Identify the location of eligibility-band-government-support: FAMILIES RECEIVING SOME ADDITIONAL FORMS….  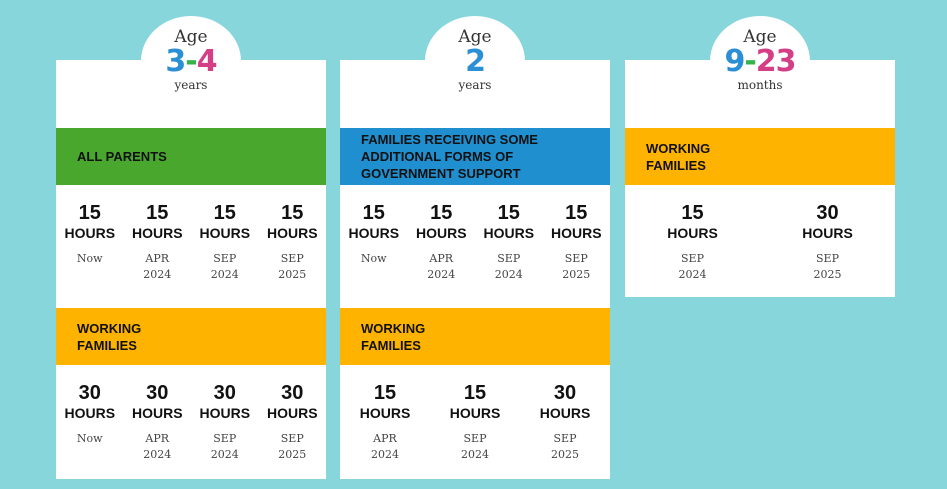
(475, 156).